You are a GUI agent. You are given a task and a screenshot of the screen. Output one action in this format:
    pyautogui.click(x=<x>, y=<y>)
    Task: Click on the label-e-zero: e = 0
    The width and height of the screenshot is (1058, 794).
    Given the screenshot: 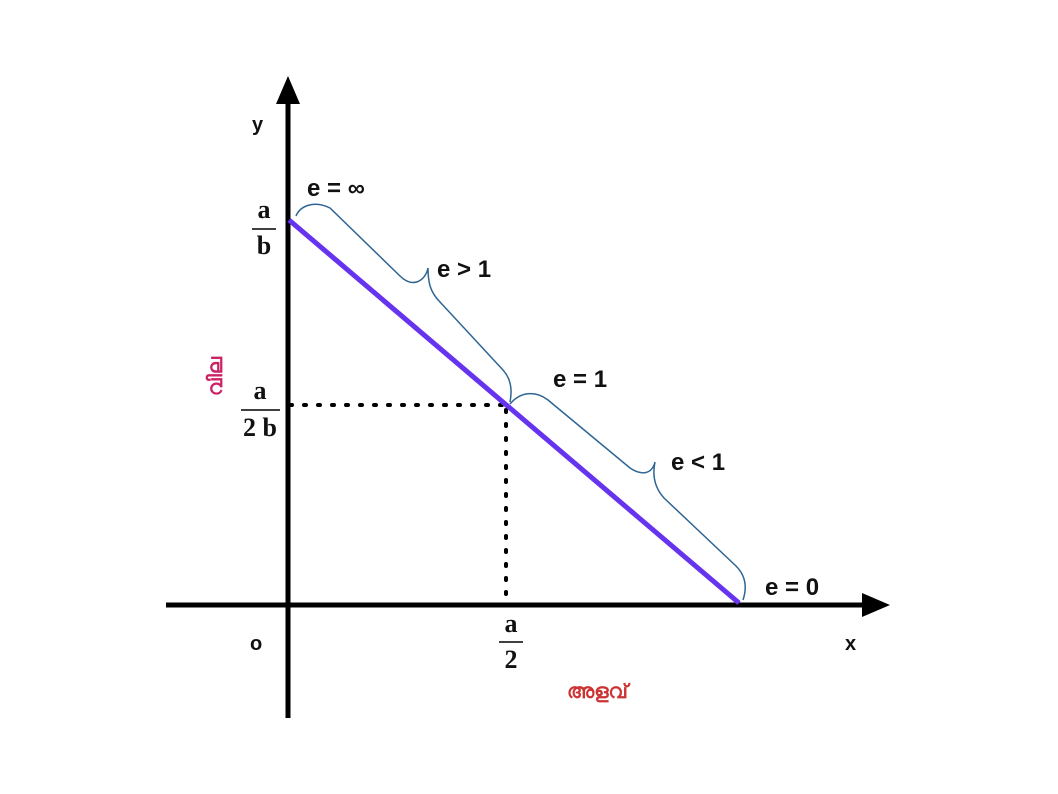 What is the action you would take?
    pyautogui.click(x=792, y=587)
    